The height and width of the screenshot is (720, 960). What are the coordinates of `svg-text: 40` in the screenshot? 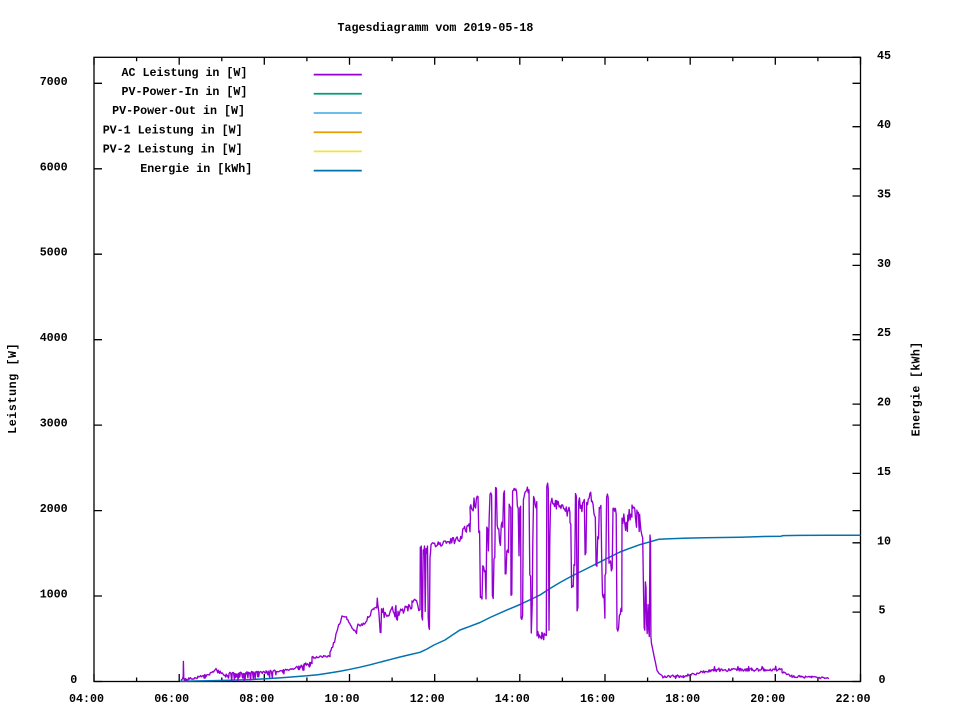 It's located at (884, 125).